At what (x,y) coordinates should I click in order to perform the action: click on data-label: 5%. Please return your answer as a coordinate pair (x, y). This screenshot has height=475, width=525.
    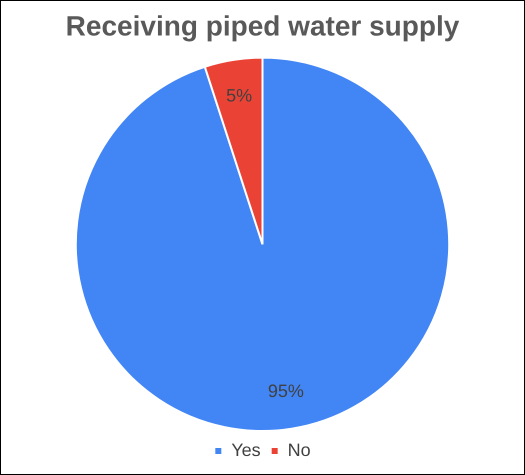
    Looking at the image, I should click on (239, 96).